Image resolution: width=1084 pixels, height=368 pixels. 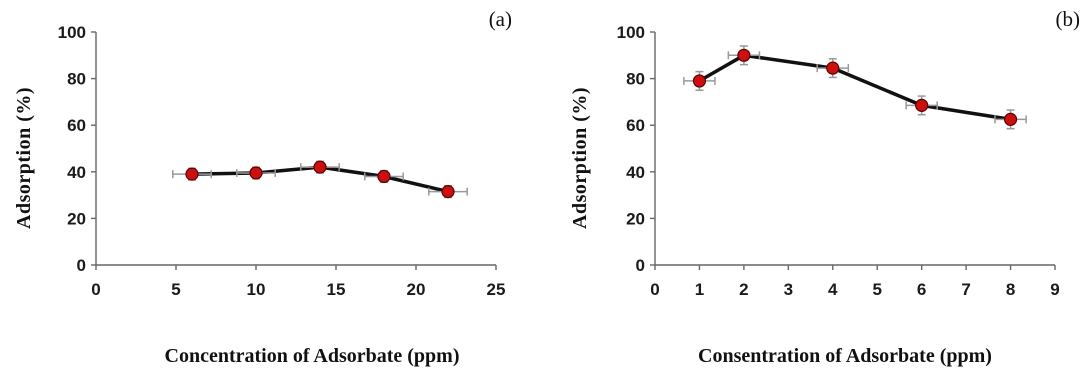 What do you see at coordinates (416, 289) in the screenshot?
I see `x-tick-label: 20` at bounding box center [416, 289].